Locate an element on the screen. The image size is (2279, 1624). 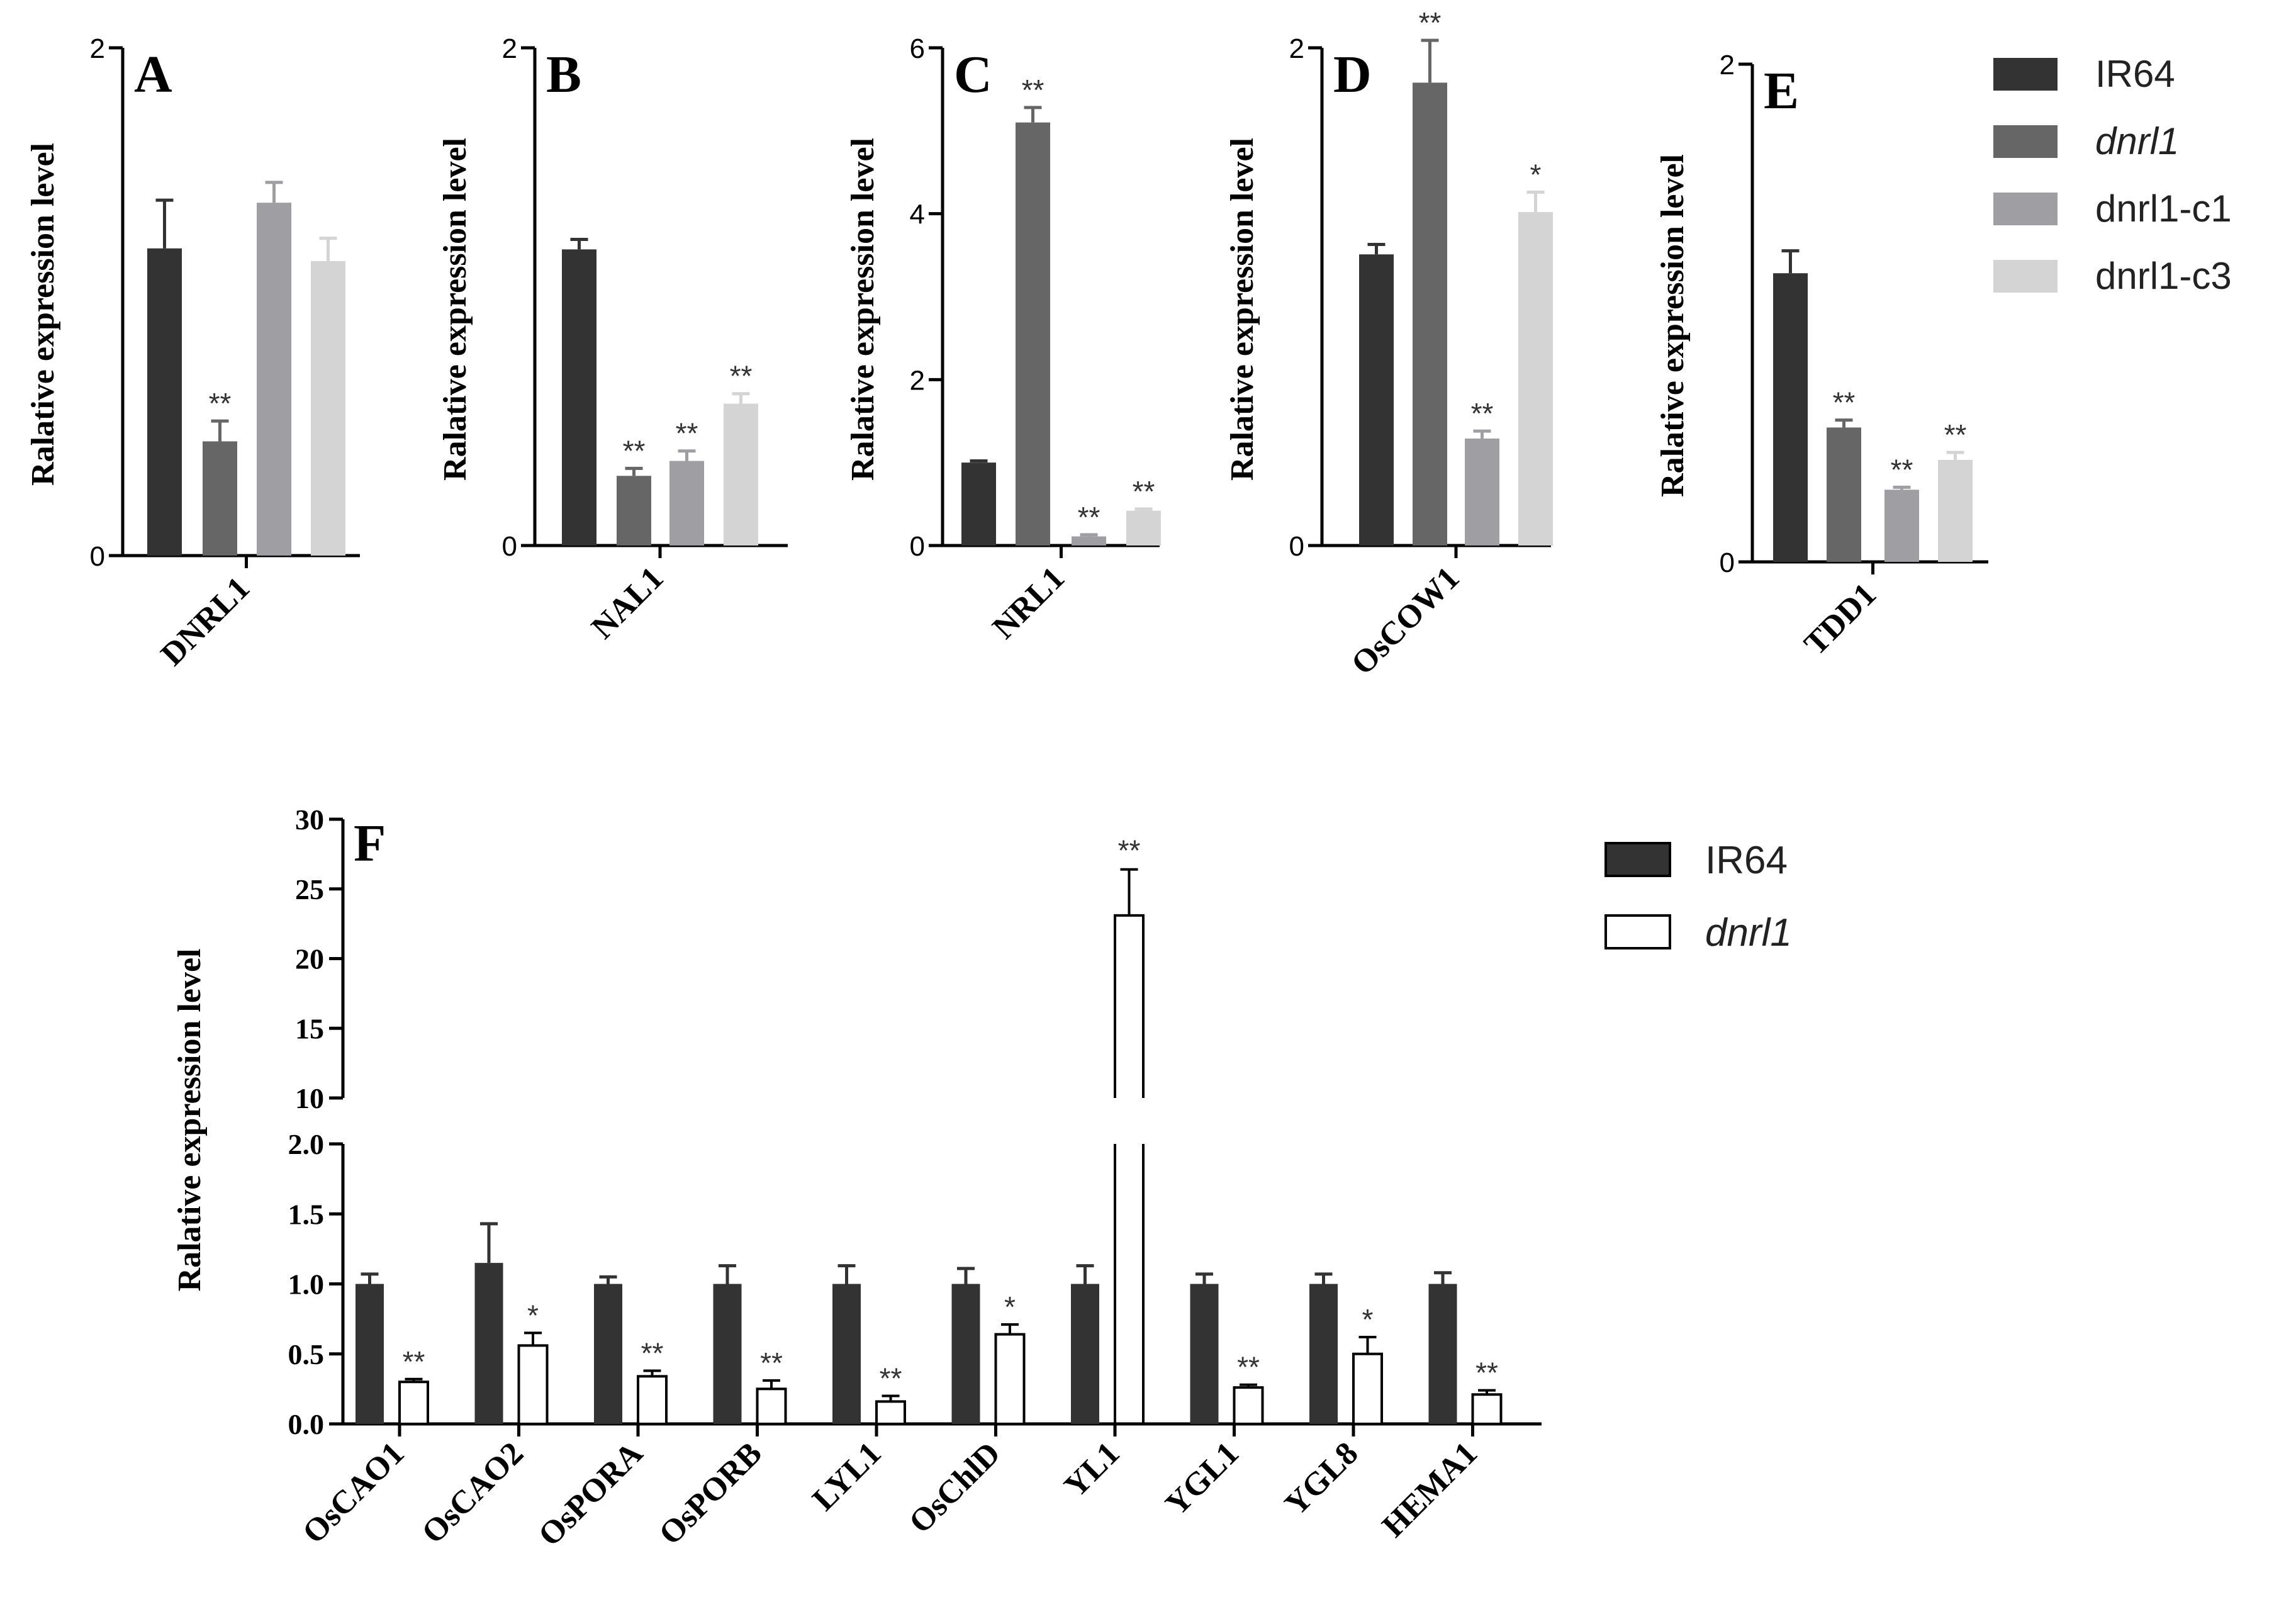
category-label: OsCAO1 is located at coordinates (353, 1492).